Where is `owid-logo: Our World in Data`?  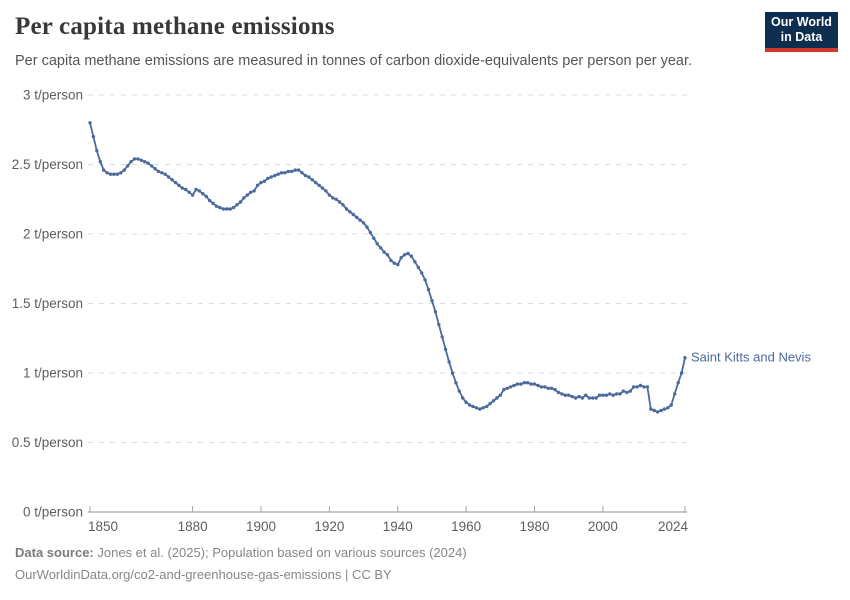 owid-logo: Our World in Data is located at coordinates (801, 32).